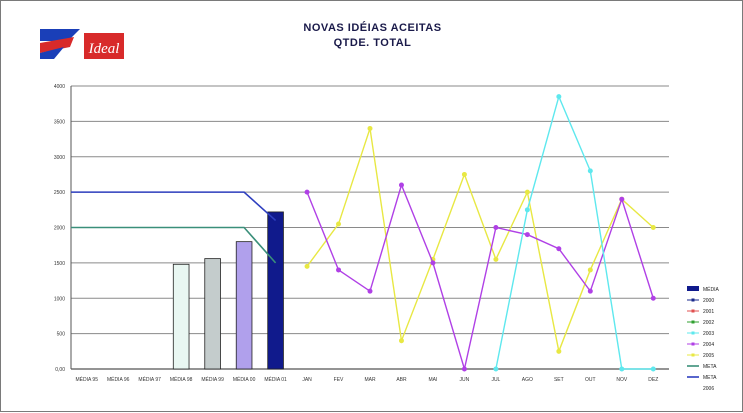 The height and width of the screenshot is (413, 743). I want to click on ideal-logo: Ideal, so click(82, 44).